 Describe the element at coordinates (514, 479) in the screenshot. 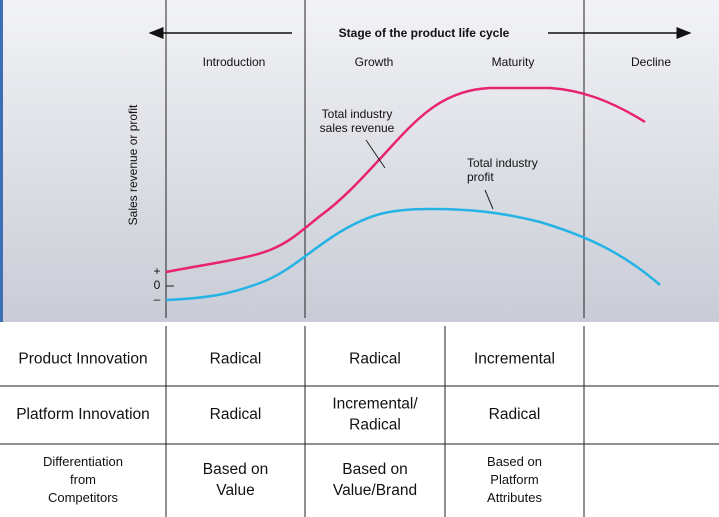

I see `table-cell: Platform` at that location.